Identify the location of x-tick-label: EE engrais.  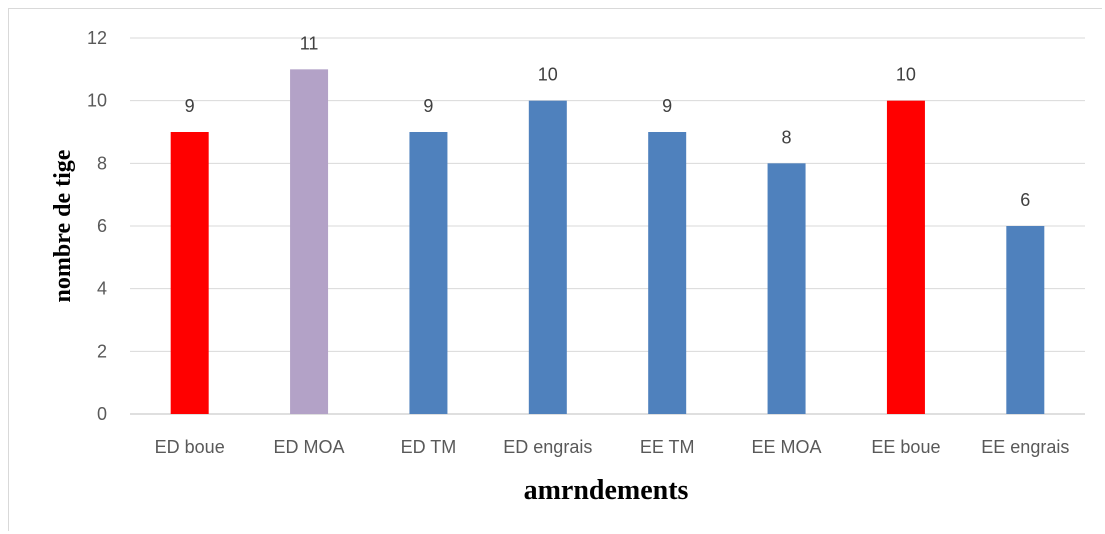
(1025, 447).